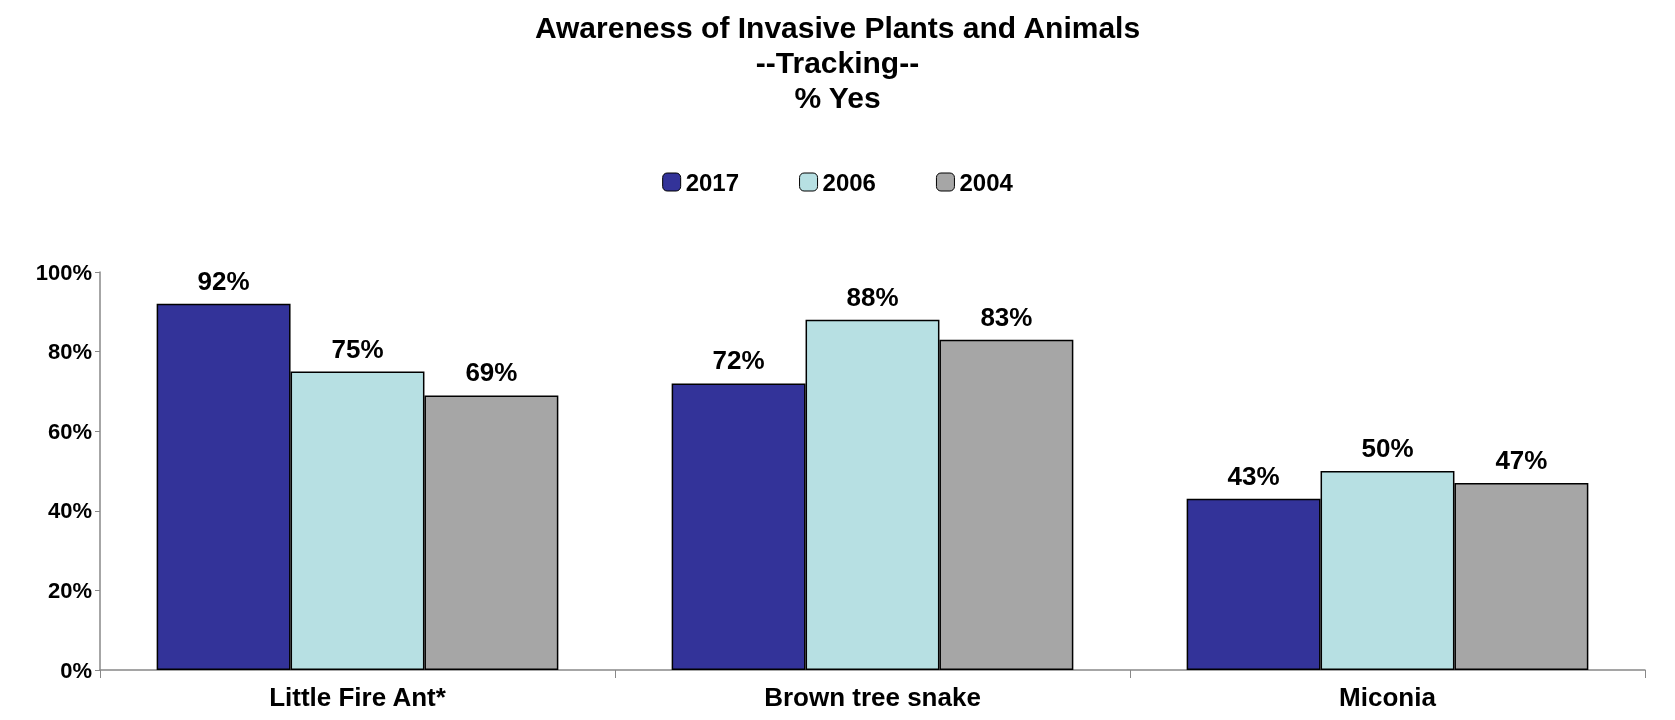 The width and height of the screenshot is (1675, 720). I want to click on y-tick-label: 80%, so click(69, 352).